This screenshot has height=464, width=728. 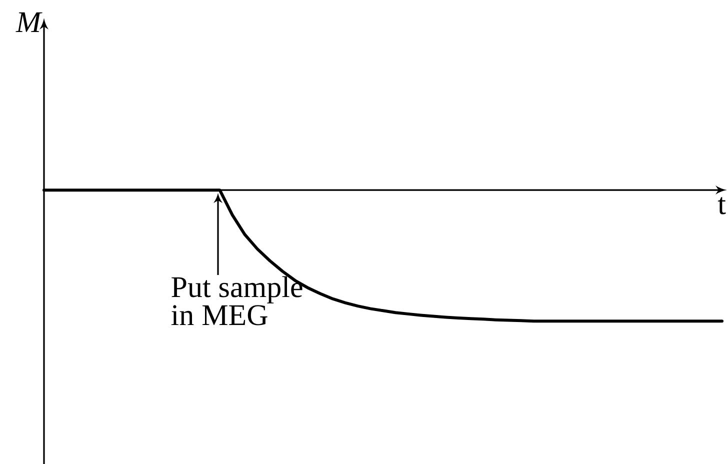 I want to click on annotation: Put sample in MEG, so click(x=237, y=301).